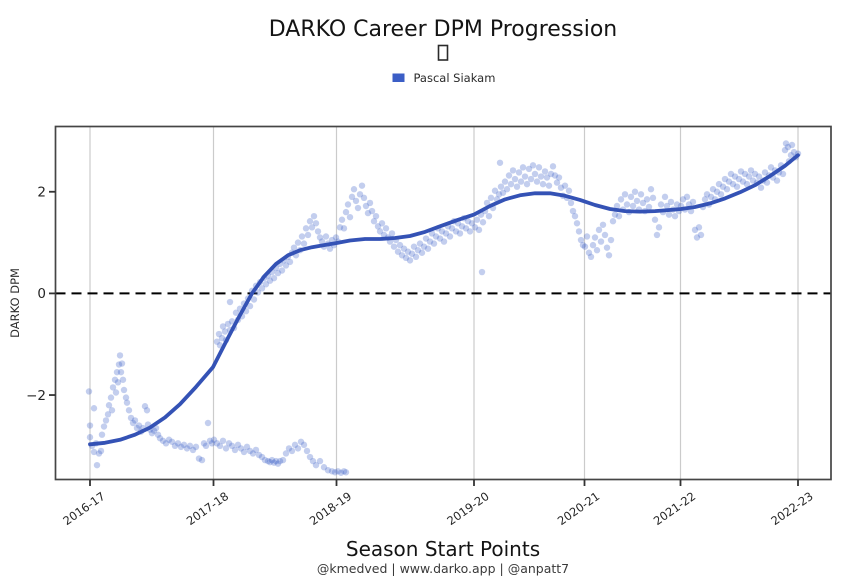  I want to click on x-tick-label: 2018-19, so click(330, 508).